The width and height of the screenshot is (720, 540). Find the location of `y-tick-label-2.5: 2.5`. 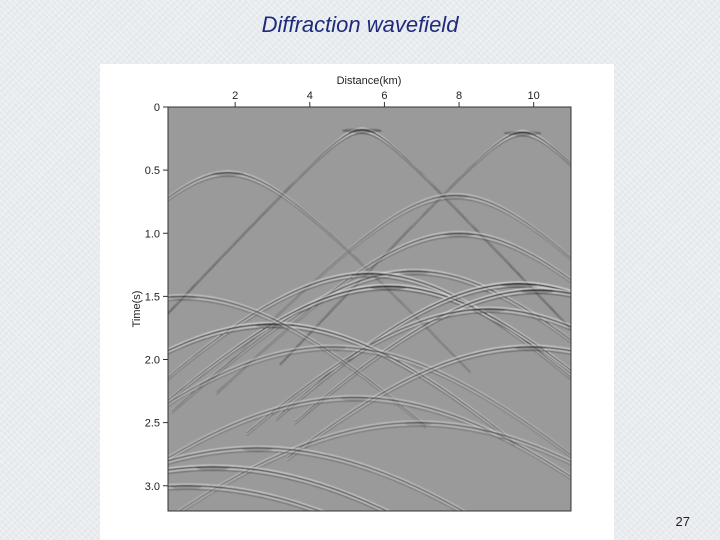

y-tick-label-2.5: 2.5 is located at coordinates (152, 424).